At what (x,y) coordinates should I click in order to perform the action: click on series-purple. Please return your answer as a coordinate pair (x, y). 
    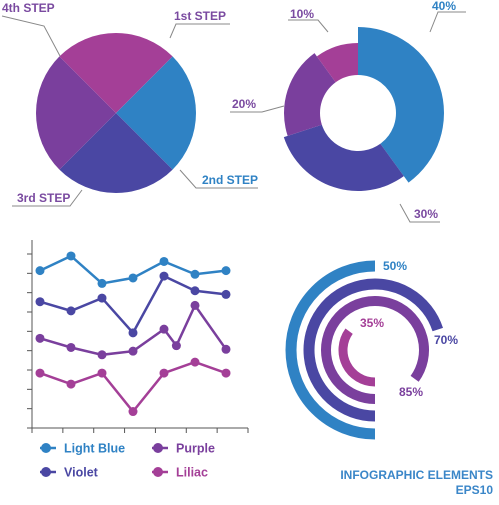
    Looking at the image, I should click on (133, 330).